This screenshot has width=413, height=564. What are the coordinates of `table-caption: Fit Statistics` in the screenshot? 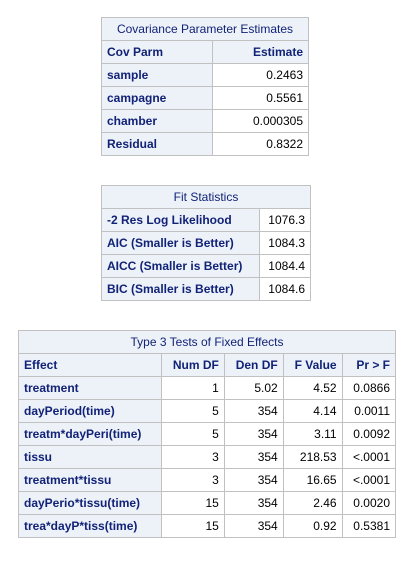 It's located at (206, 197).